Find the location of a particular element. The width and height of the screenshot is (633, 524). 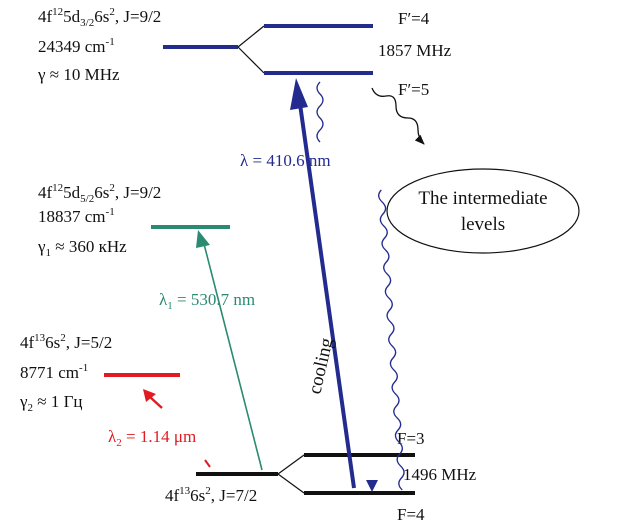

upper-split-connector-top is located at coordinates (251, 36).